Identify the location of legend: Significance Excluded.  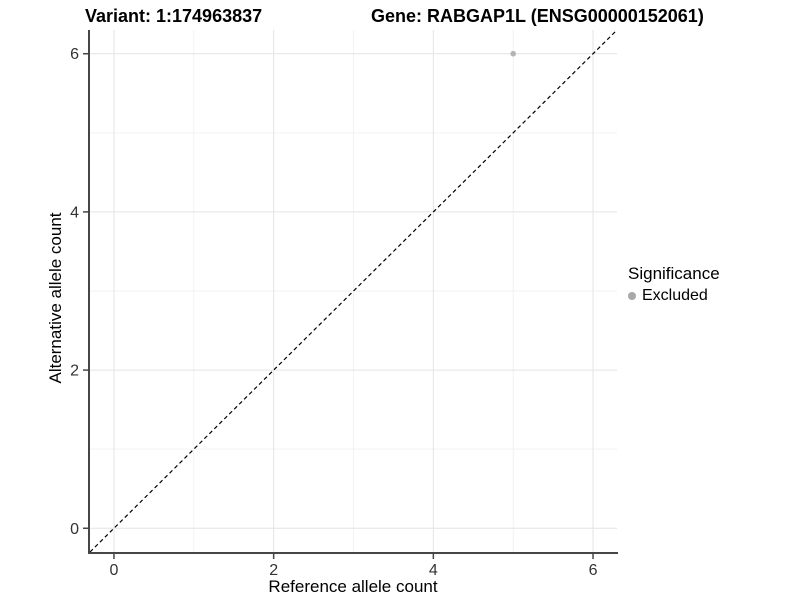
(674, 284).